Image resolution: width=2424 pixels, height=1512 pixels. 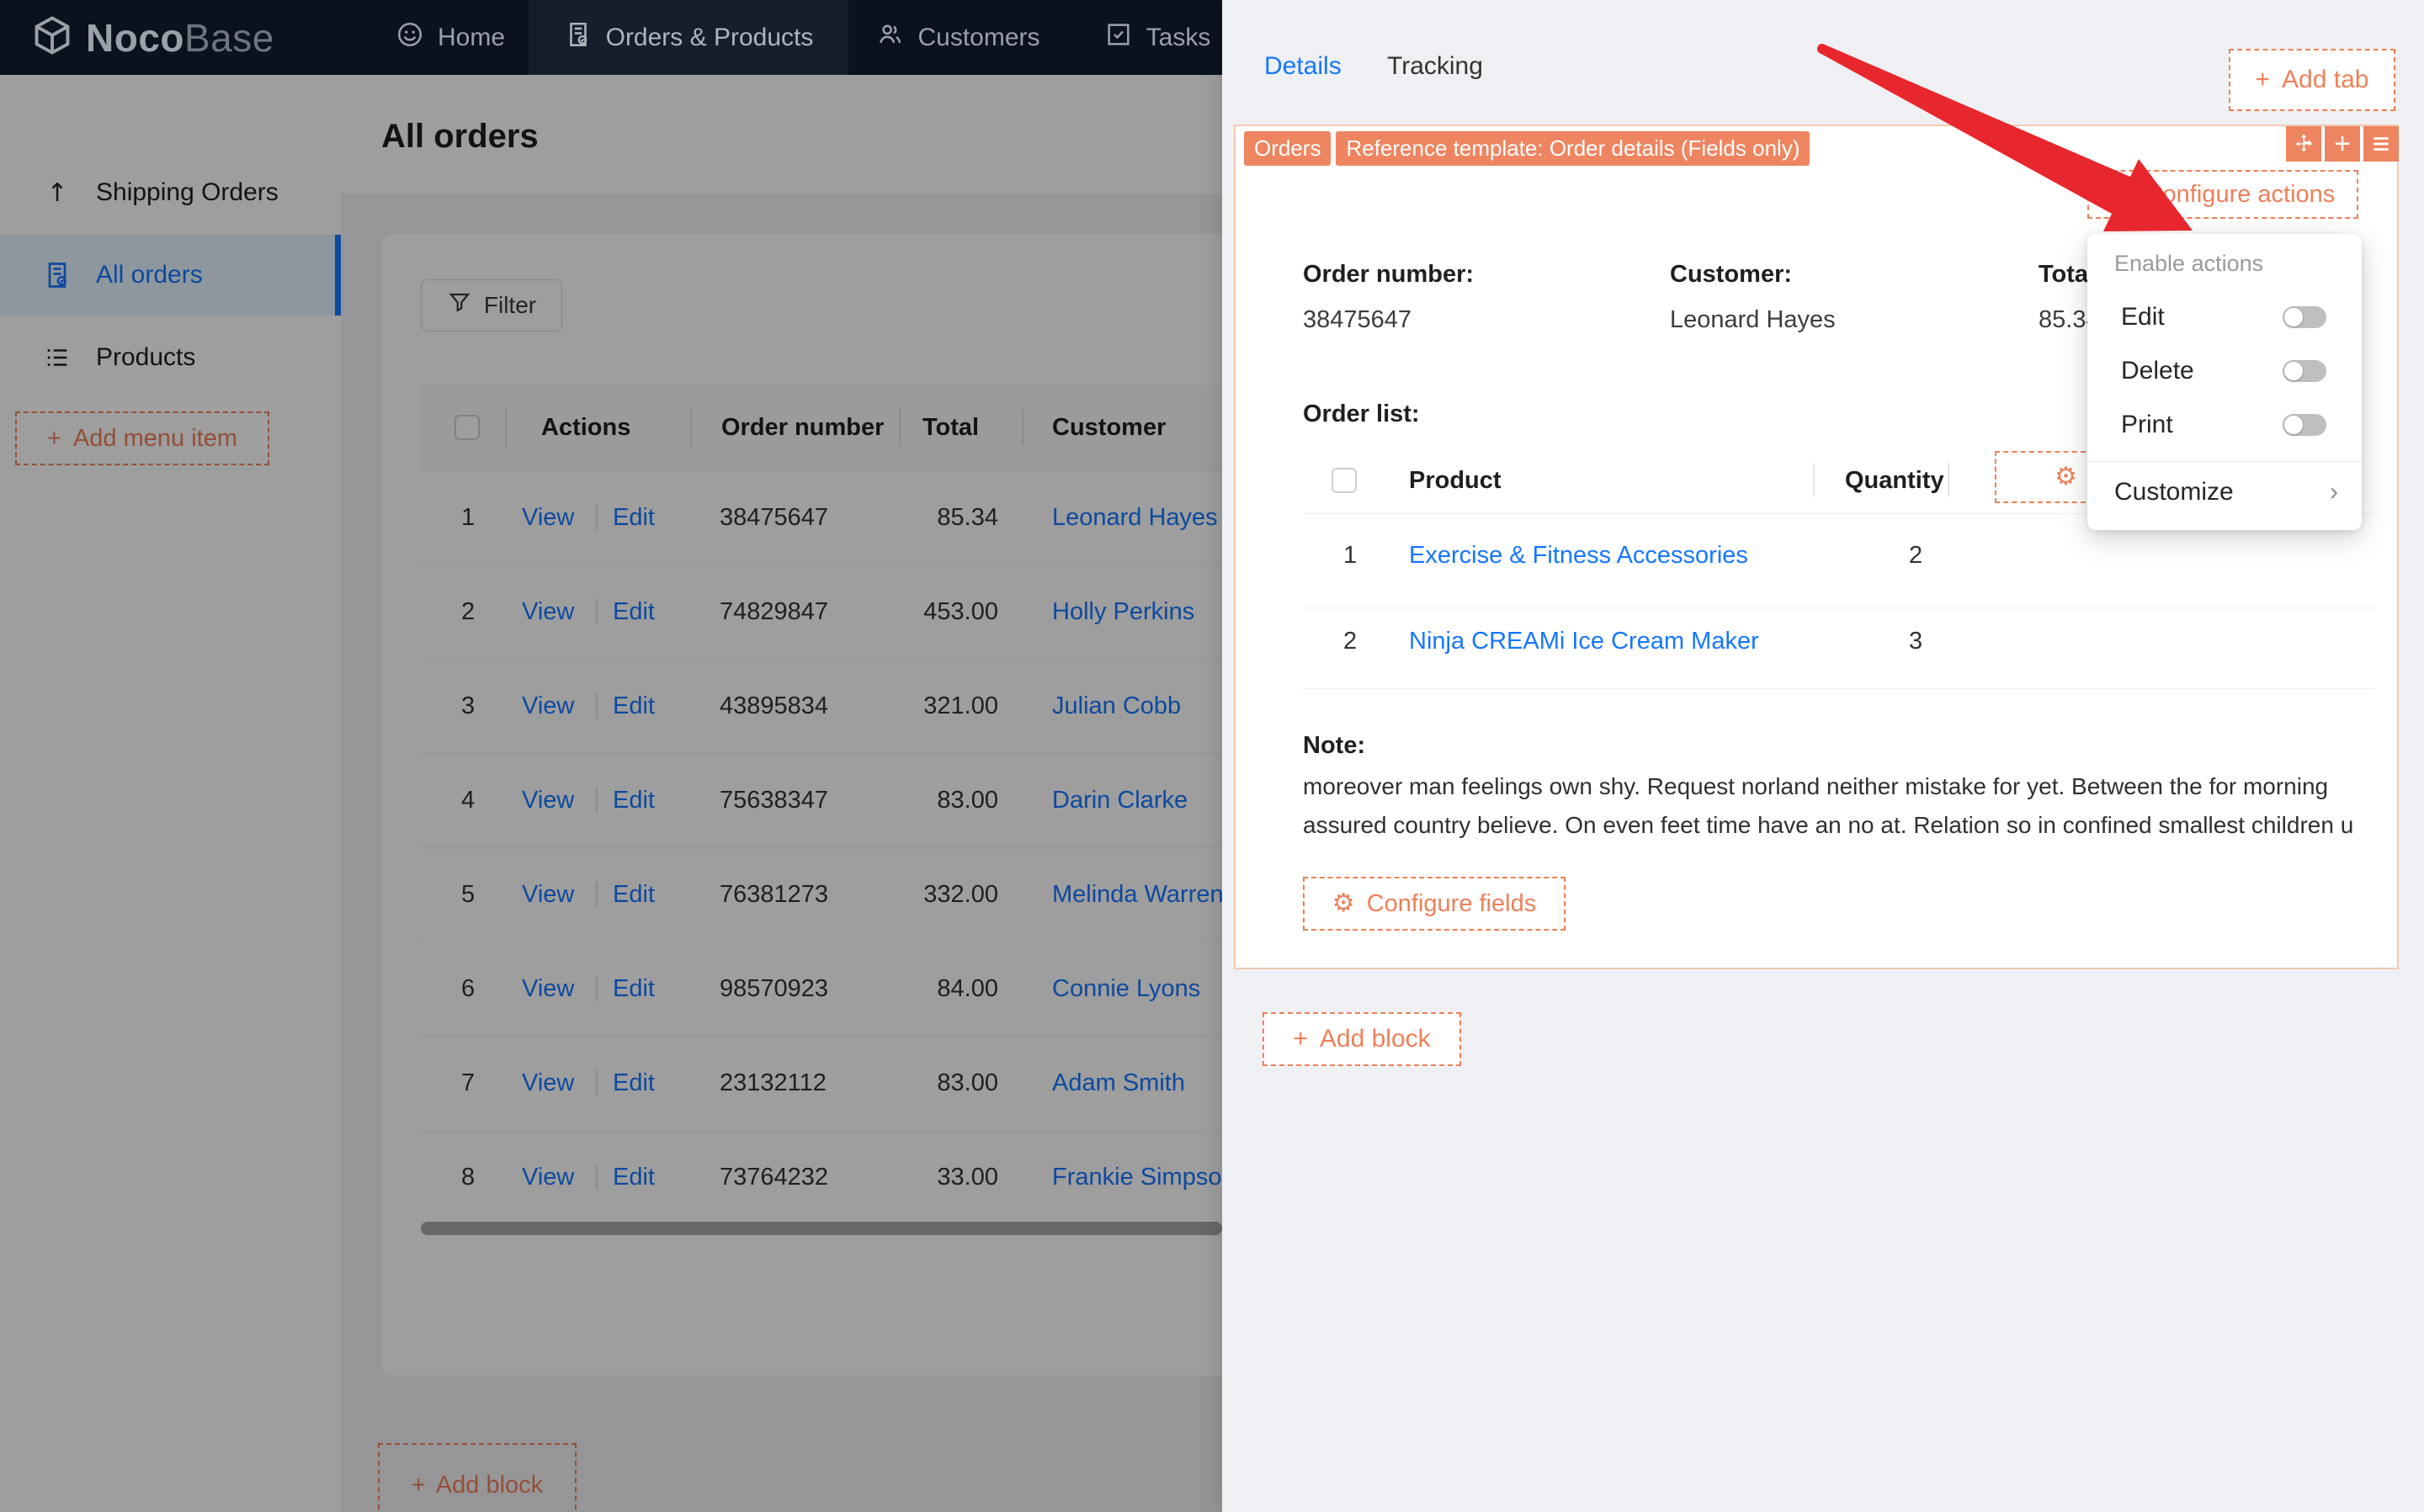 I want to click on customer-link: Adam Smith, so click(x=1118, y=1082).